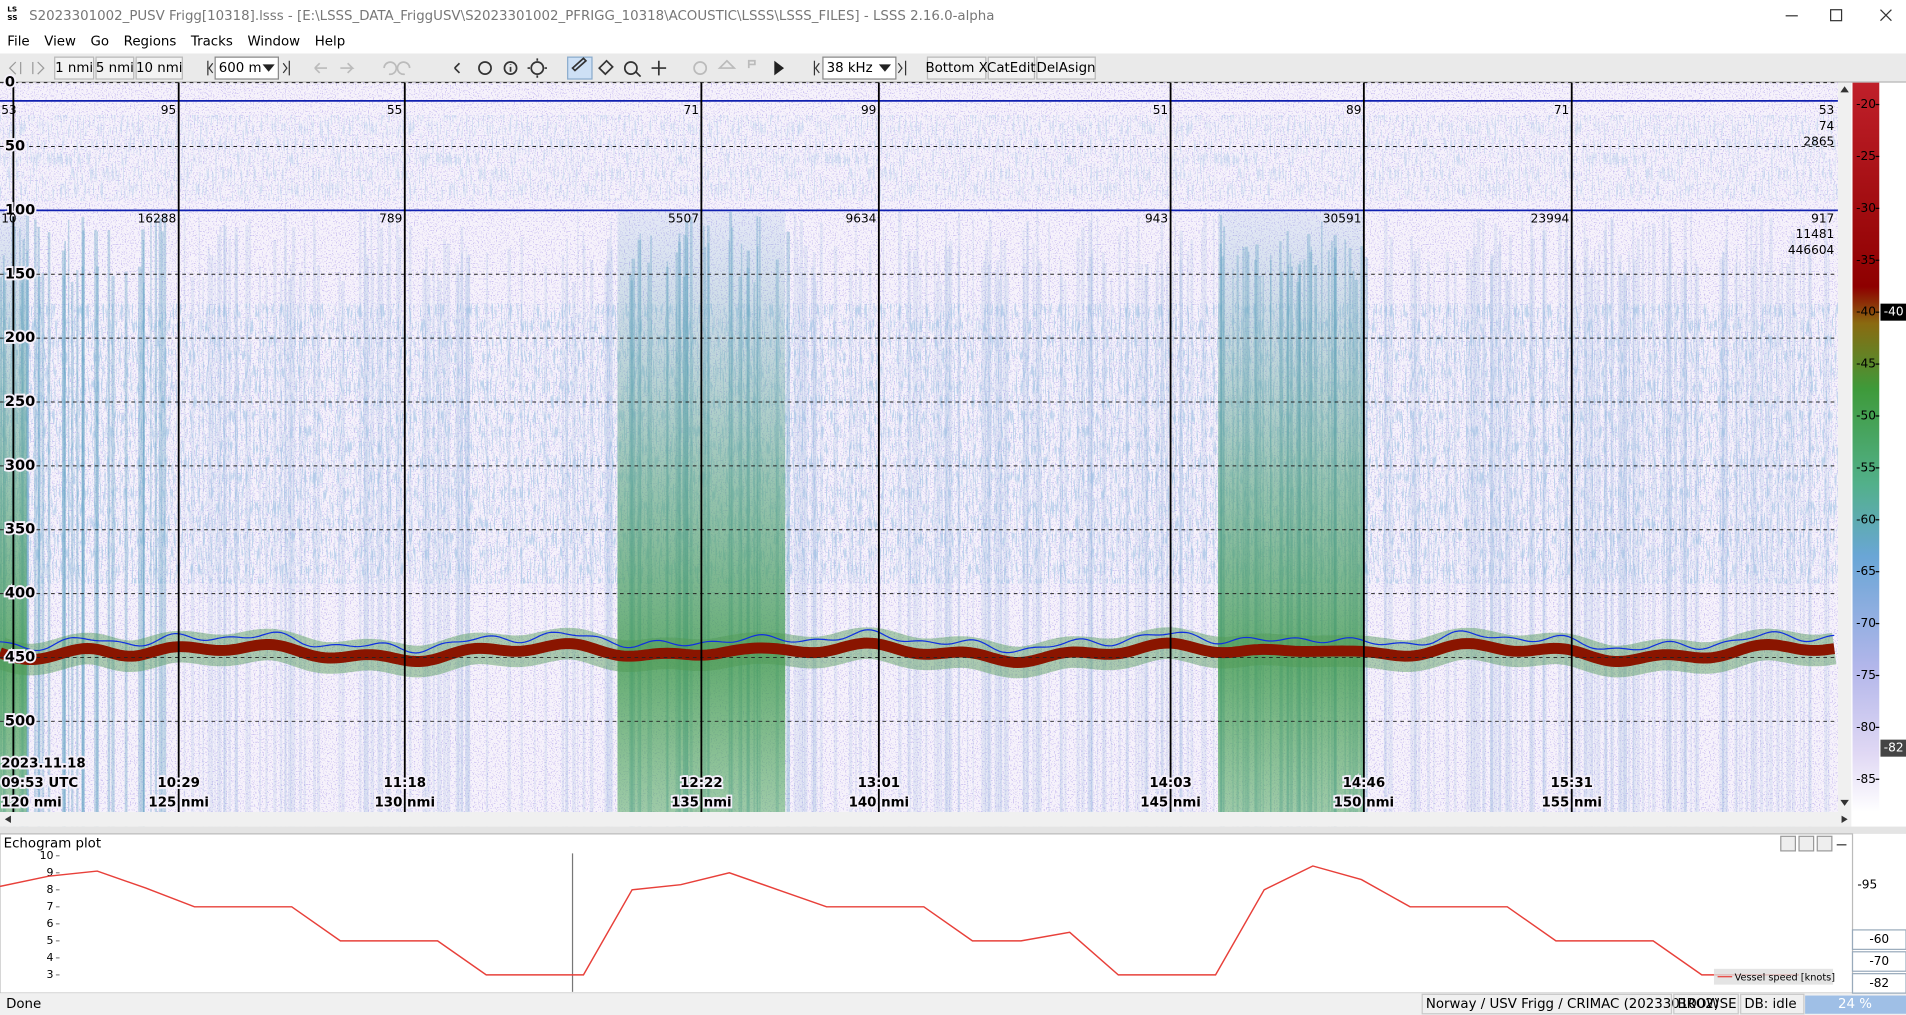 This screenshot has height=1015, width=1906. I want to click on action-button-label: CatEdit, so click(1011, 68).